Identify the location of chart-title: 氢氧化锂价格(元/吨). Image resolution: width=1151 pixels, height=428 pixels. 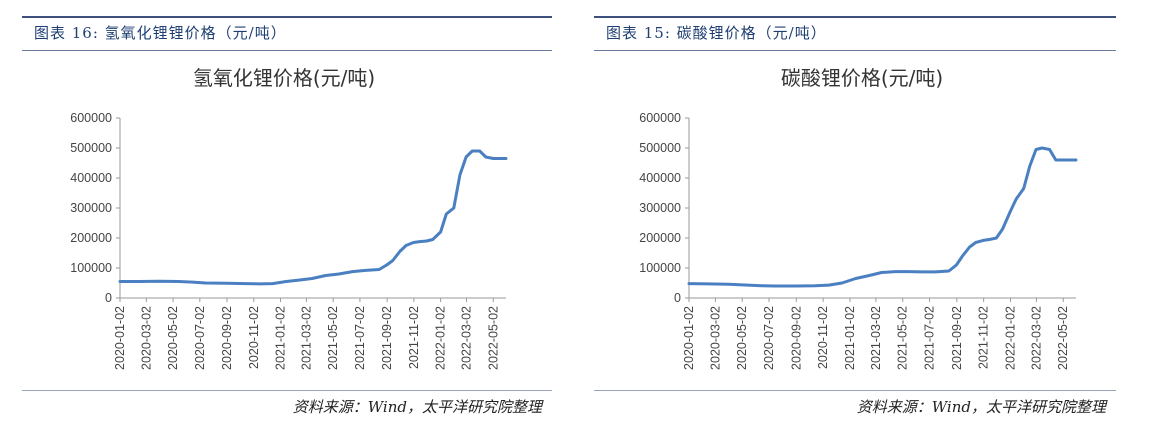
(284, 78).